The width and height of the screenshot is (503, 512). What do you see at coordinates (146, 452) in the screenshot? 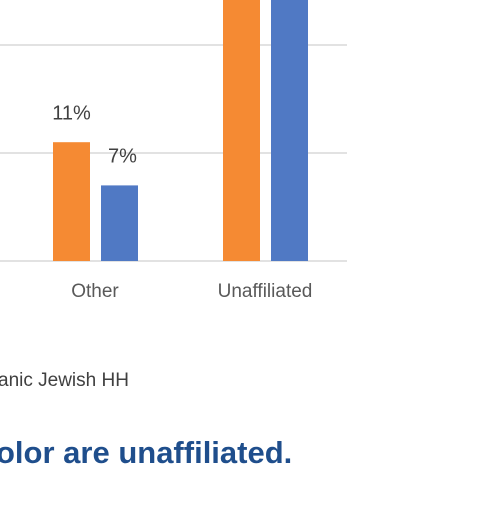
I see `headline: olor are unaffiliated.` at bounding box center [146, 452].